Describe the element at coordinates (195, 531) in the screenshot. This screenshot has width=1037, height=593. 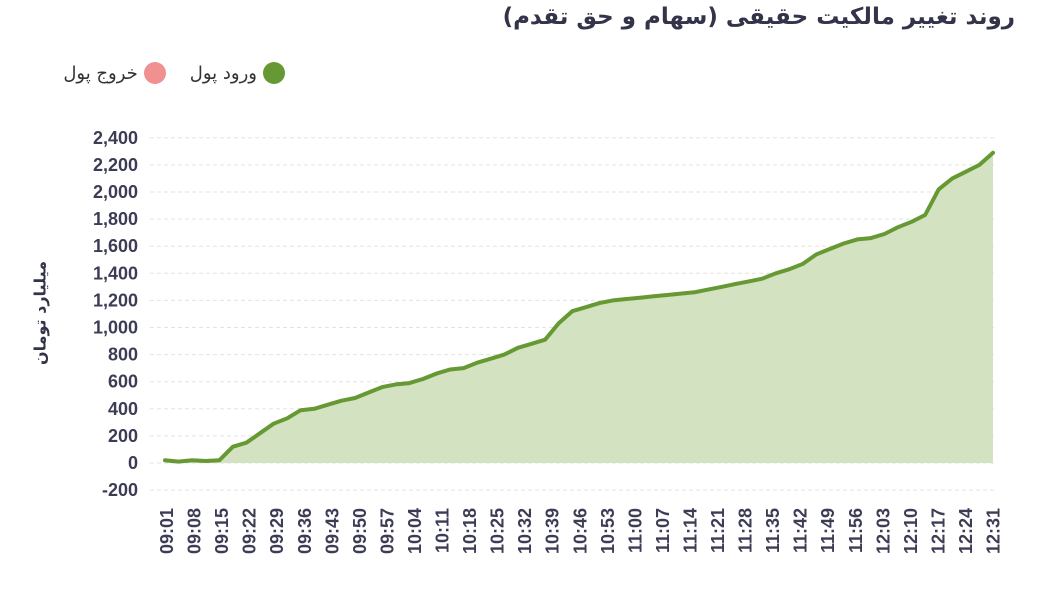
I see `x-tick-label: 09:08` at that location.